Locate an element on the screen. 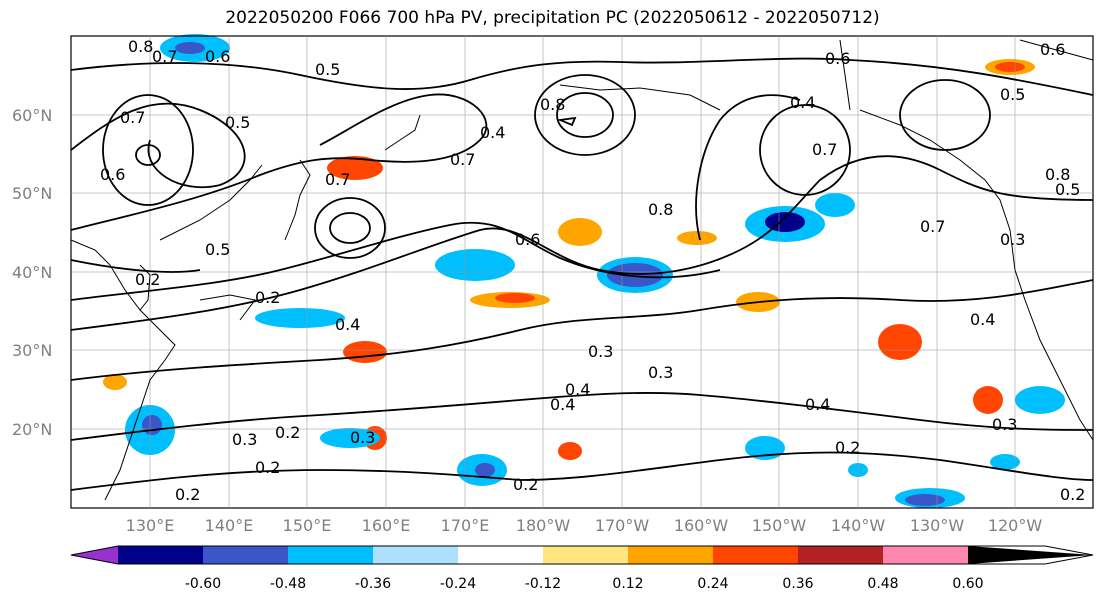 This screenshot has width=1105, height=601. lon-label: 130°W is located at coordinates (937, 525).